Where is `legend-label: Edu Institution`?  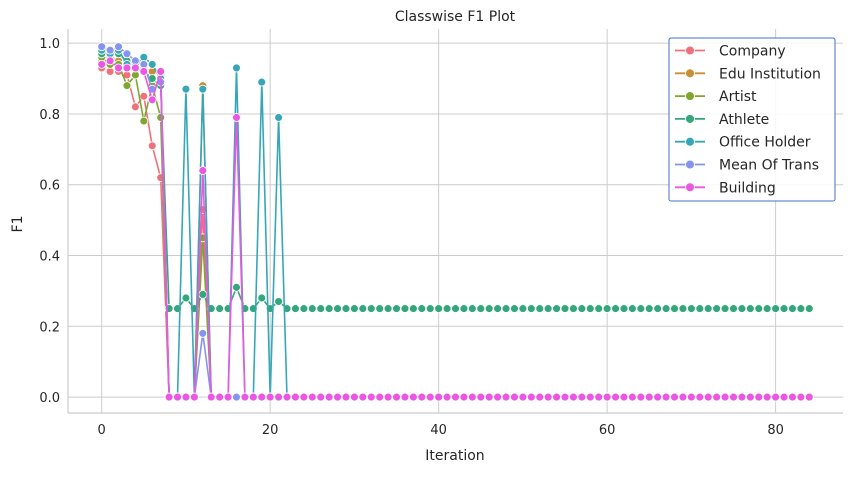
legend-label: Edu Institution is located at coordinates (770, 74).